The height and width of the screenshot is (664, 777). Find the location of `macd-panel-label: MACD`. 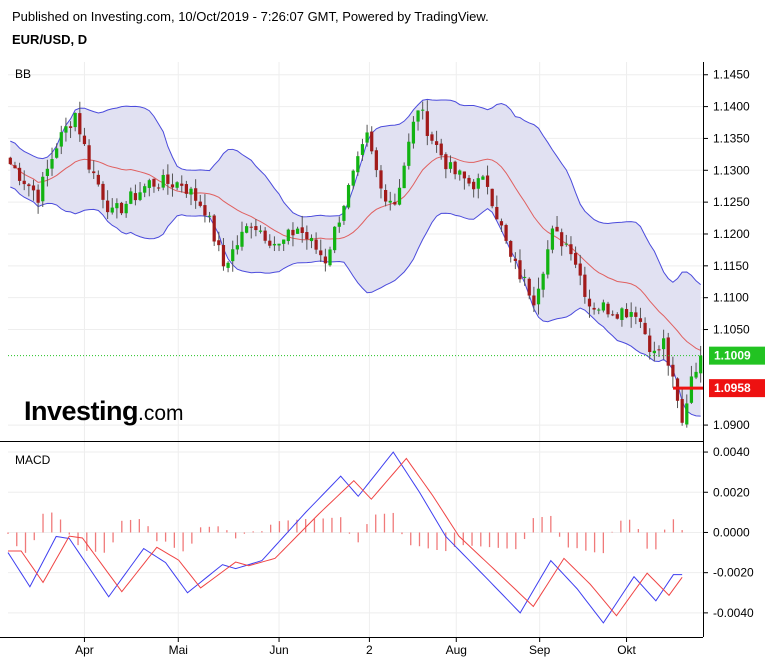

macd-panel-label: MACD is located at coordinates (33, 460).